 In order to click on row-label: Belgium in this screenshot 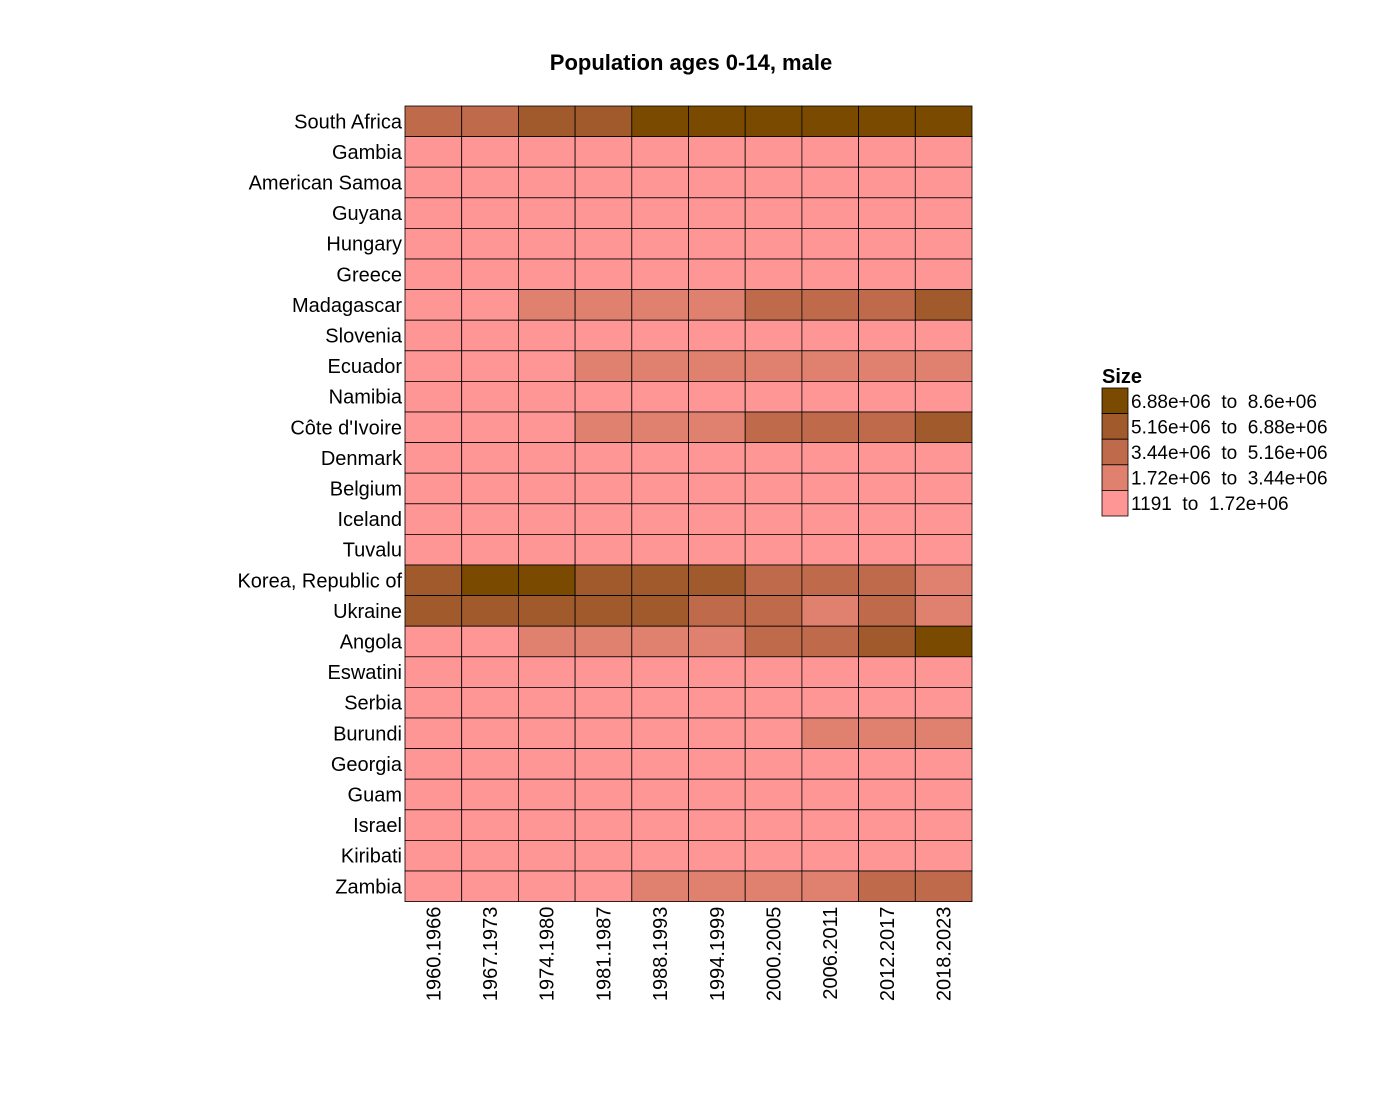, I will do `click(366, 490)`.